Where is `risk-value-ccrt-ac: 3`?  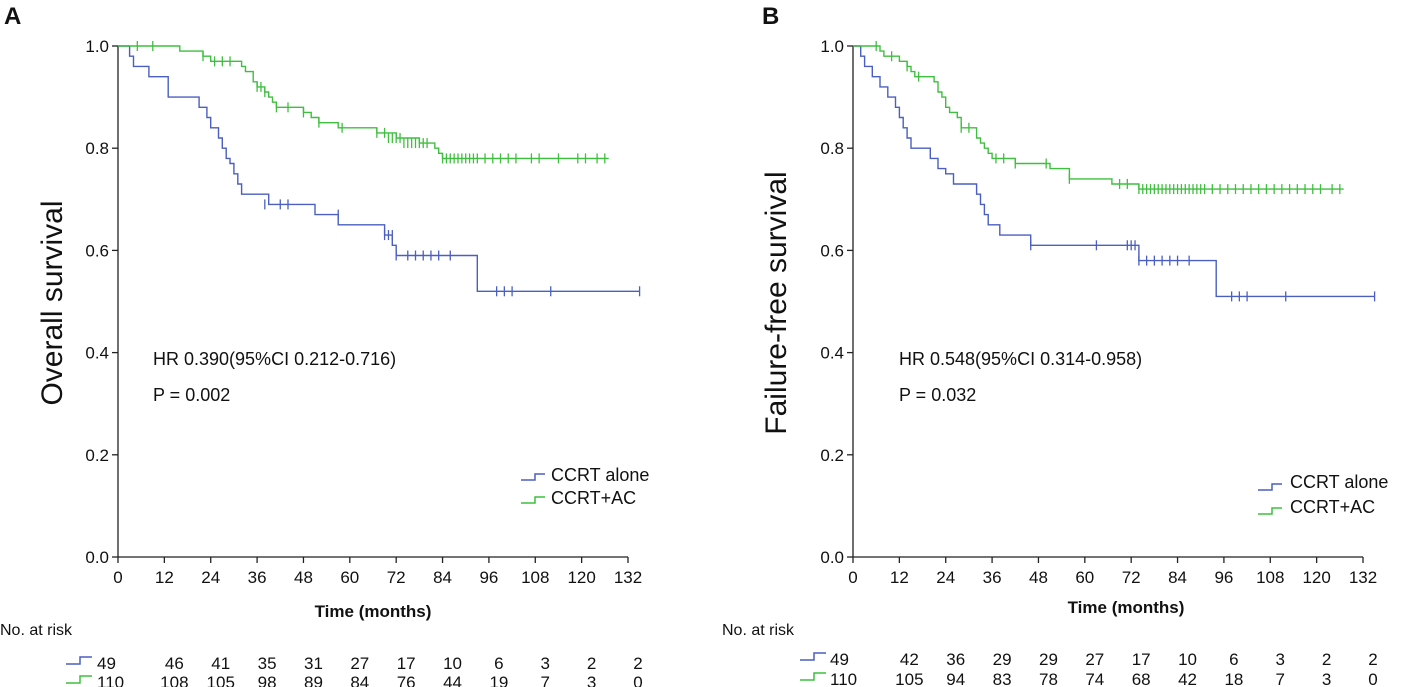 risk-value-ccrt-ac: 3 is located at coordinates (1326, 678).